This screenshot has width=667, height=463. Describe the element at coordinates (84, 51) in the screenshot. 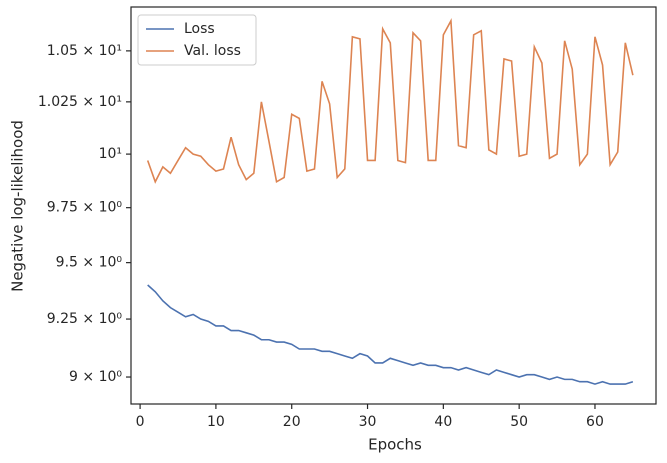

I see `y-tick-label: 1.05 × 10¹` at that location.